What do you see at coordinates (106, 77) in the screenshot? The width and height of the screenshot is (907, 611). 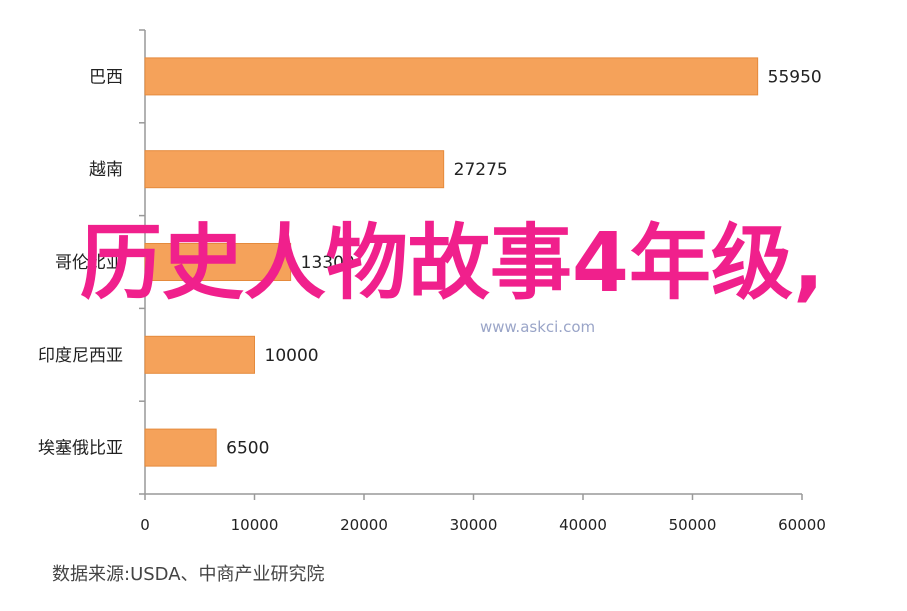 I see `category-label: 巴西` at bounding box center [106, 77].